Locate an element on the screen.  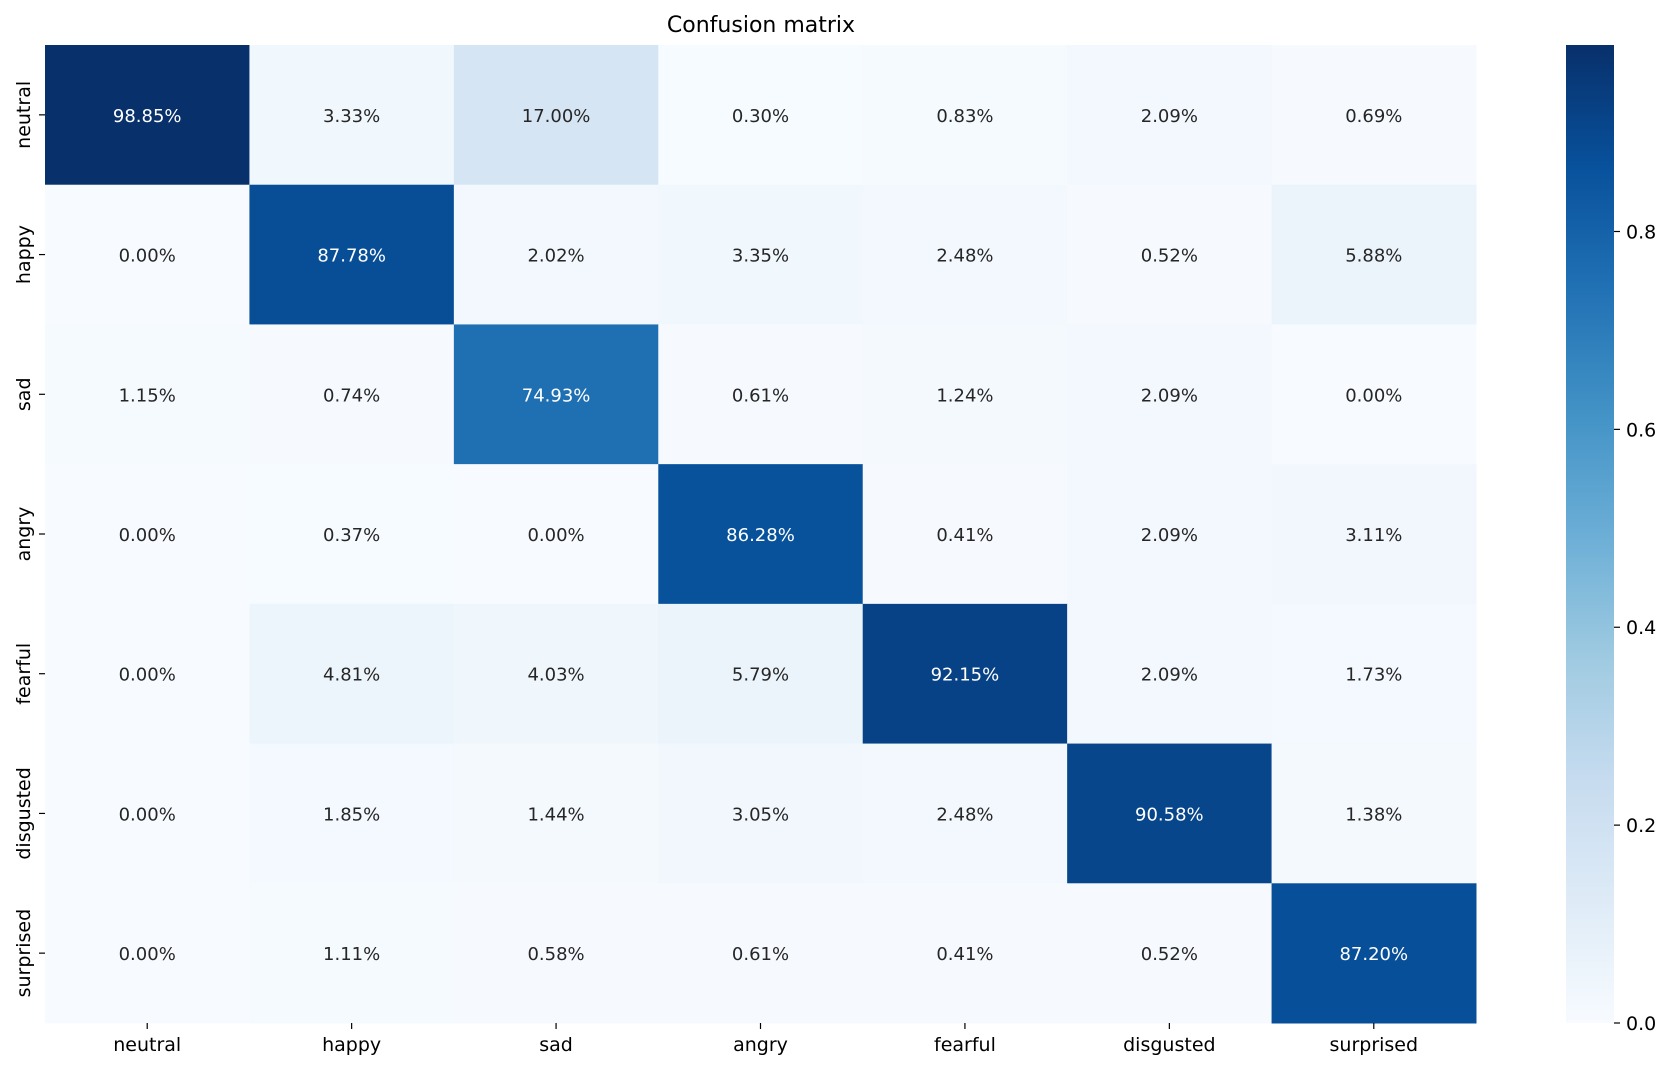
cell-annotation: 1.38% is located at coordinates (1373, 814).